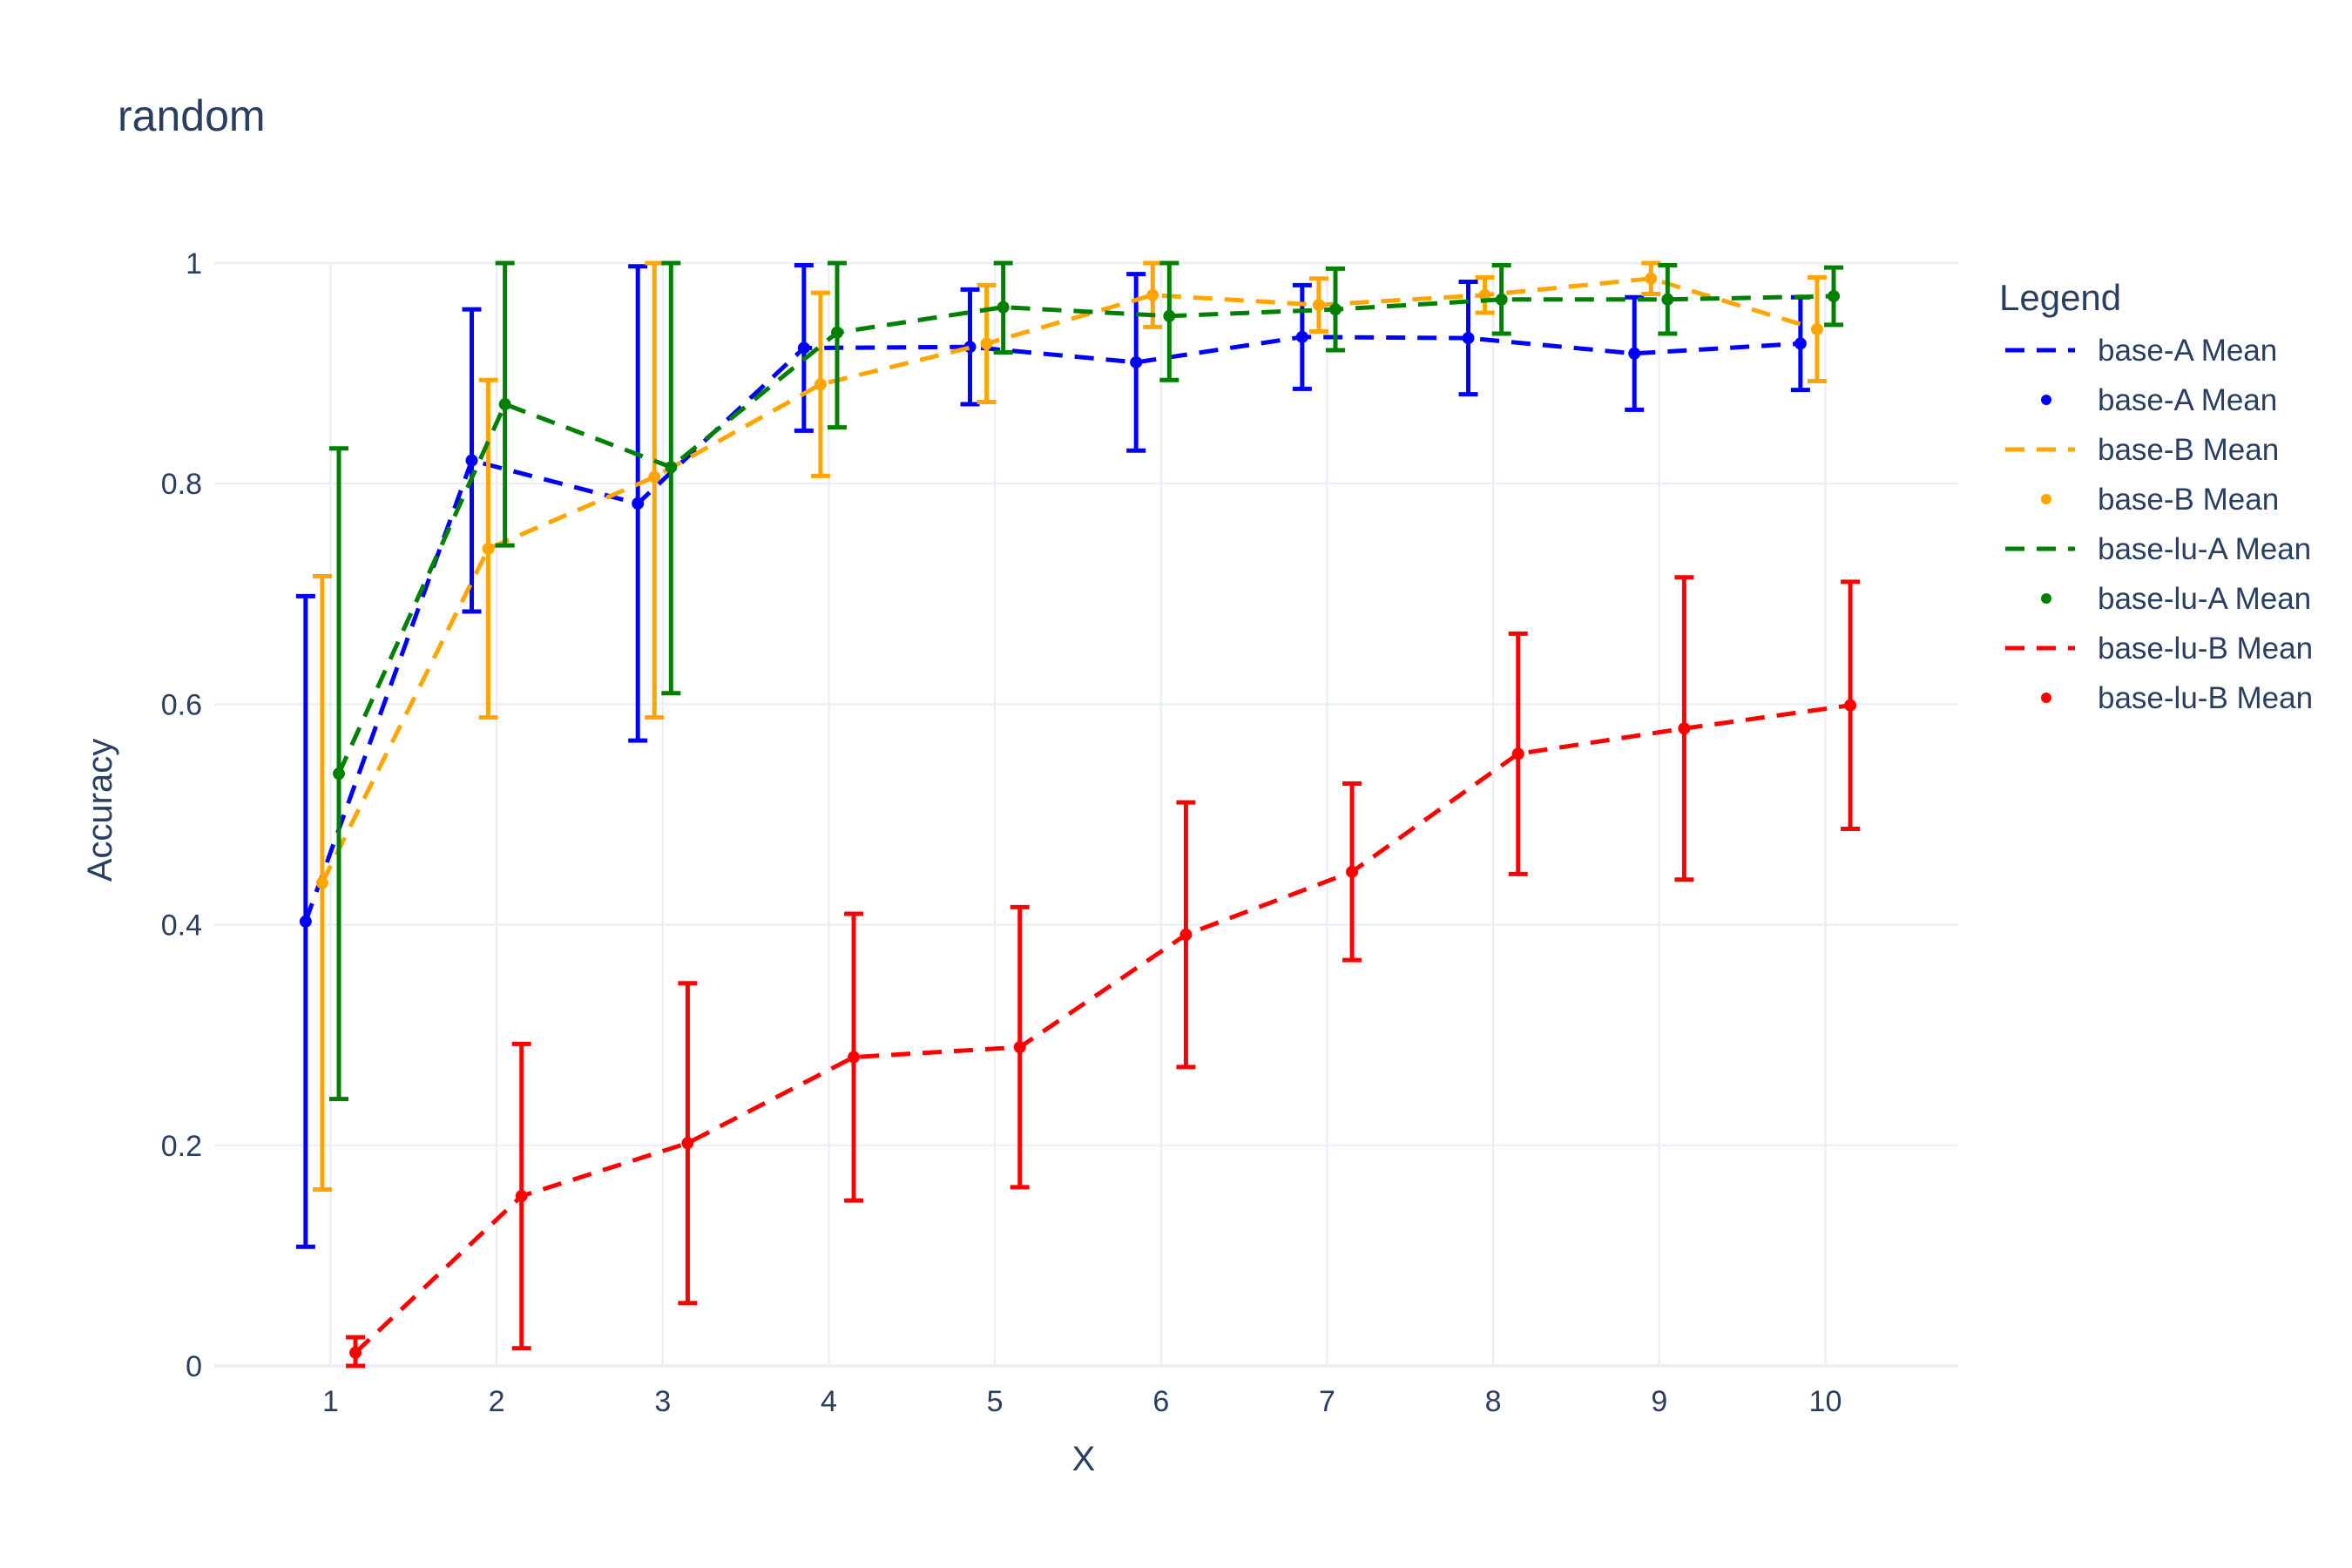 The width and height of the screenshot is (2352, 1568). What do you see at coordinates (182, 704) in the screenshot?
I see `y-tick-label: 0.6` at bounding box center [182, 704].